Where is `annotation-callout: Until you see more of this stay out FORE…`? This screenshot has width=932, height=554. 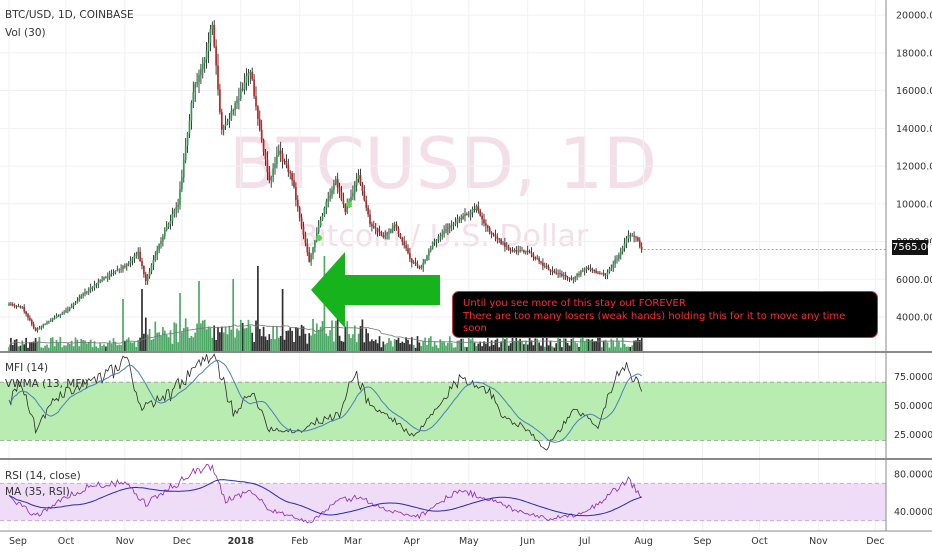
annotation-callout: Until you see more of this stay out FORE… is located at coordinates (665, 314).